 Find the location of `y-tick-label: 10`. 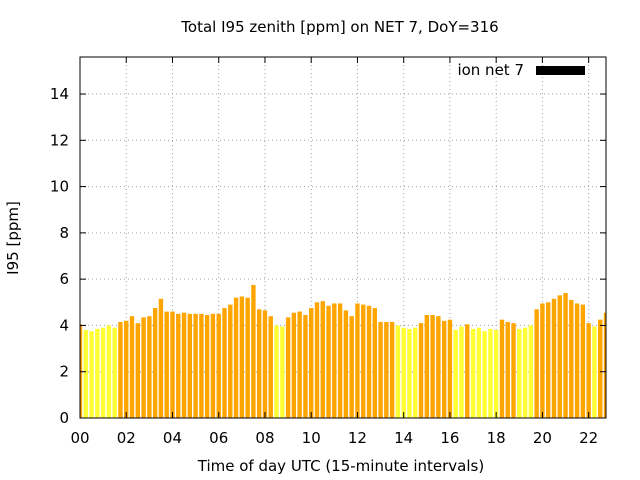

y-tick-label: 10 is located at coordinates (59, 187).